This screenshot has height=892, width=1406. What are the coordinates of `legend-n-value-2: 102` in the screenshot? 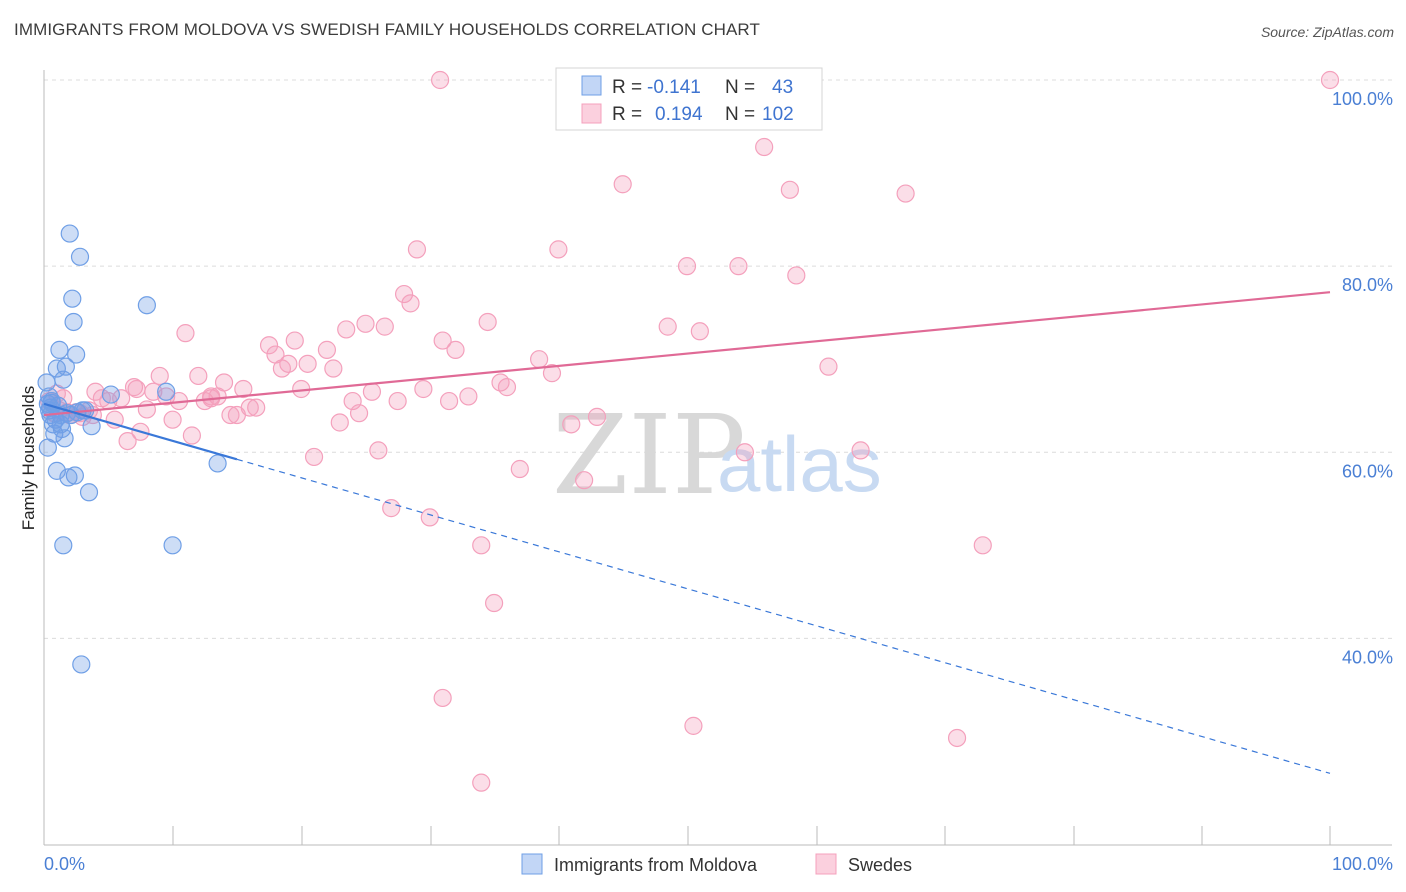 It's located at (778, 114).